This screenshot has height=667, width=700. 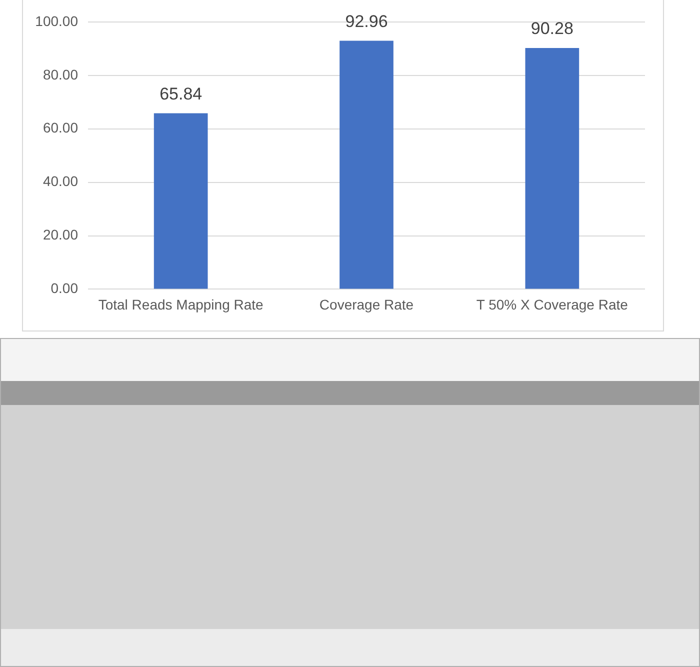 What do you see at coordinates (181, 94) in the screenshot?
I see `data-label: 65.84` at bounding box center [181, 94].